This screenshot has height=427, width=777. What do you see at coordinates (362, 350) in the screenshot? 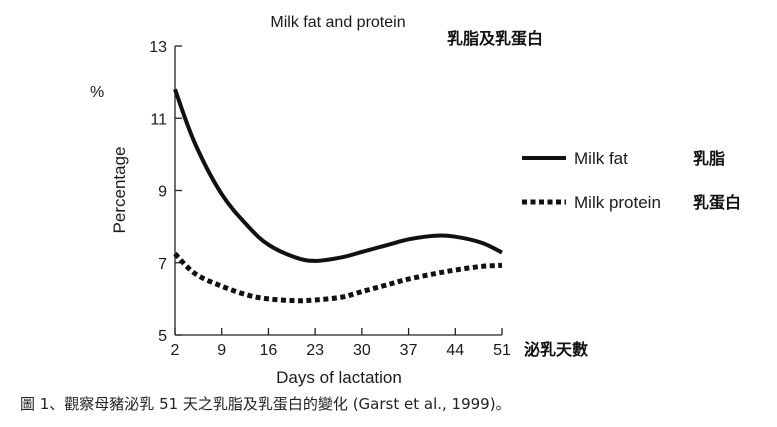
I see `x-tick-label: 30` at bounding box center [362, 350].